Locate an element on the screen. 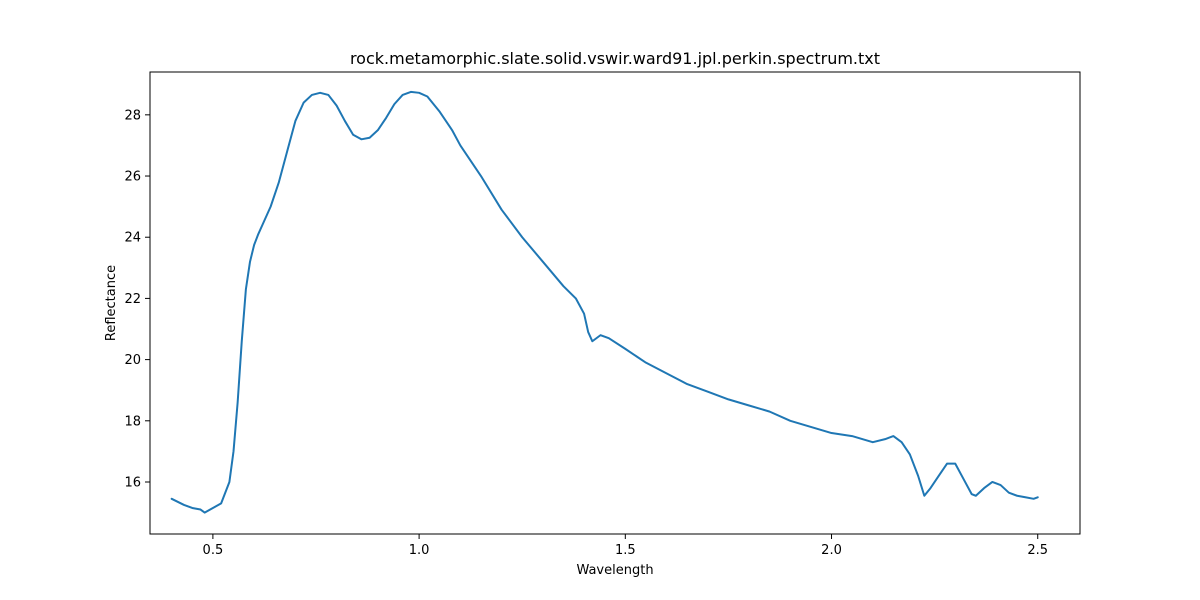 Image resolution: width=1200 pixels, height=600 pixels. x-tick-label: 2.0 is located at coordinates (831, 550).